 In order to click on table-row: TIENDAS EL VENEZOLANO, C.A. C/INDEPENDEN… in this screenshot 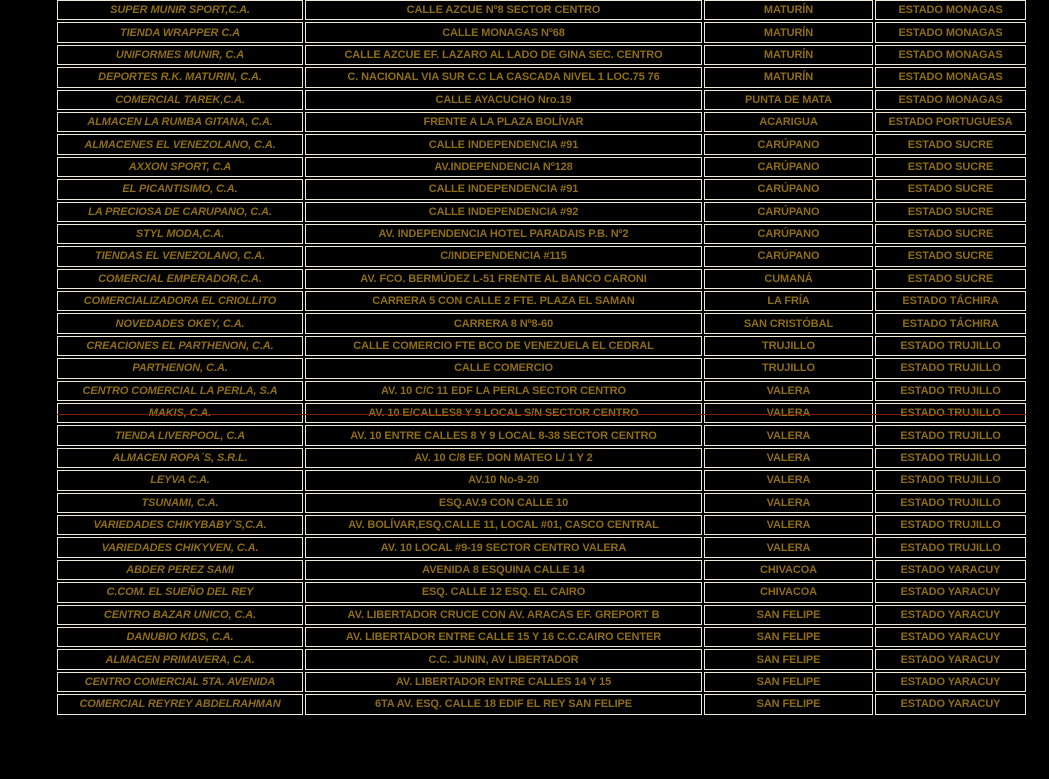, I will do `click(541, 256)`.